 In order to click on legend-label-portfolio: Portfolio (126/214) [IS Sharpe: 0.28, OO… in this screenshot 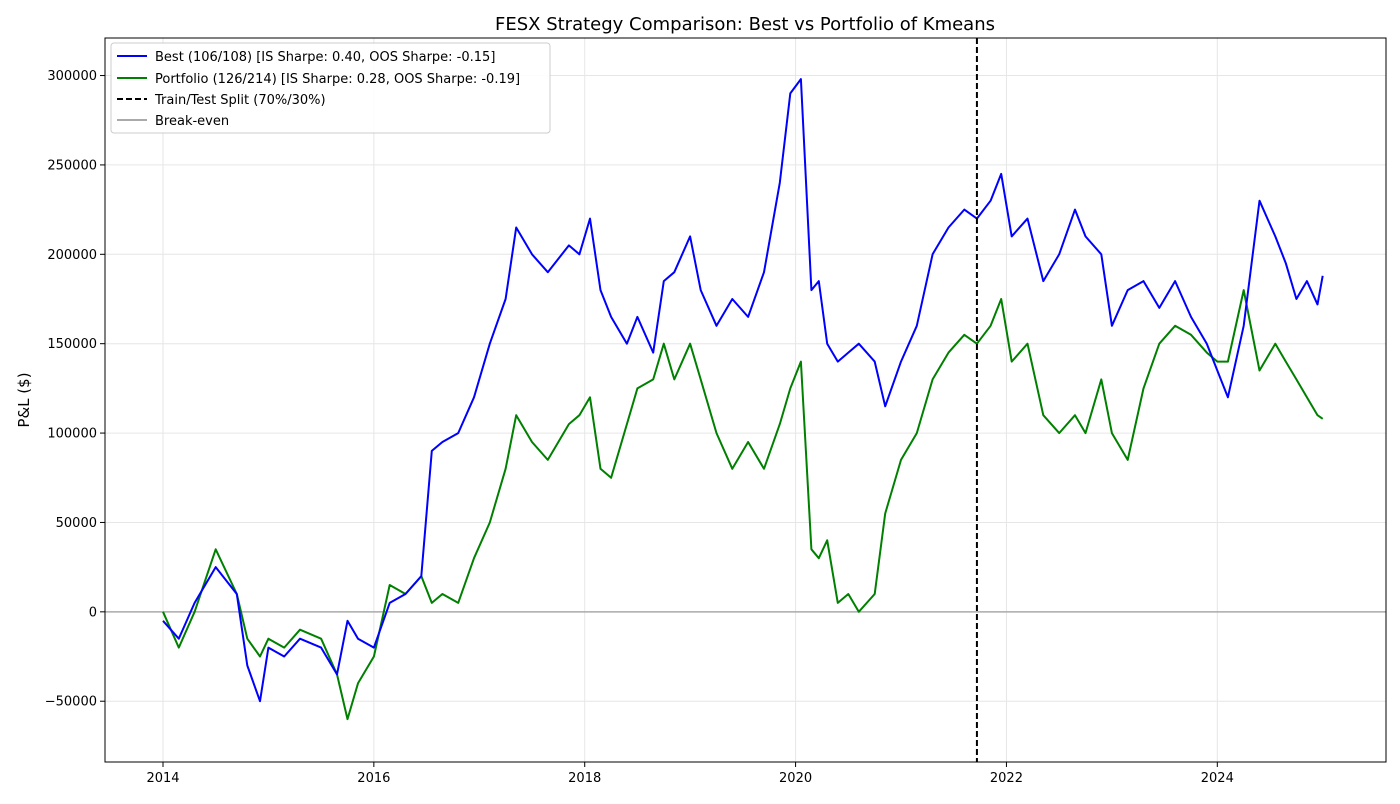, I will do `click(337, 79)`.